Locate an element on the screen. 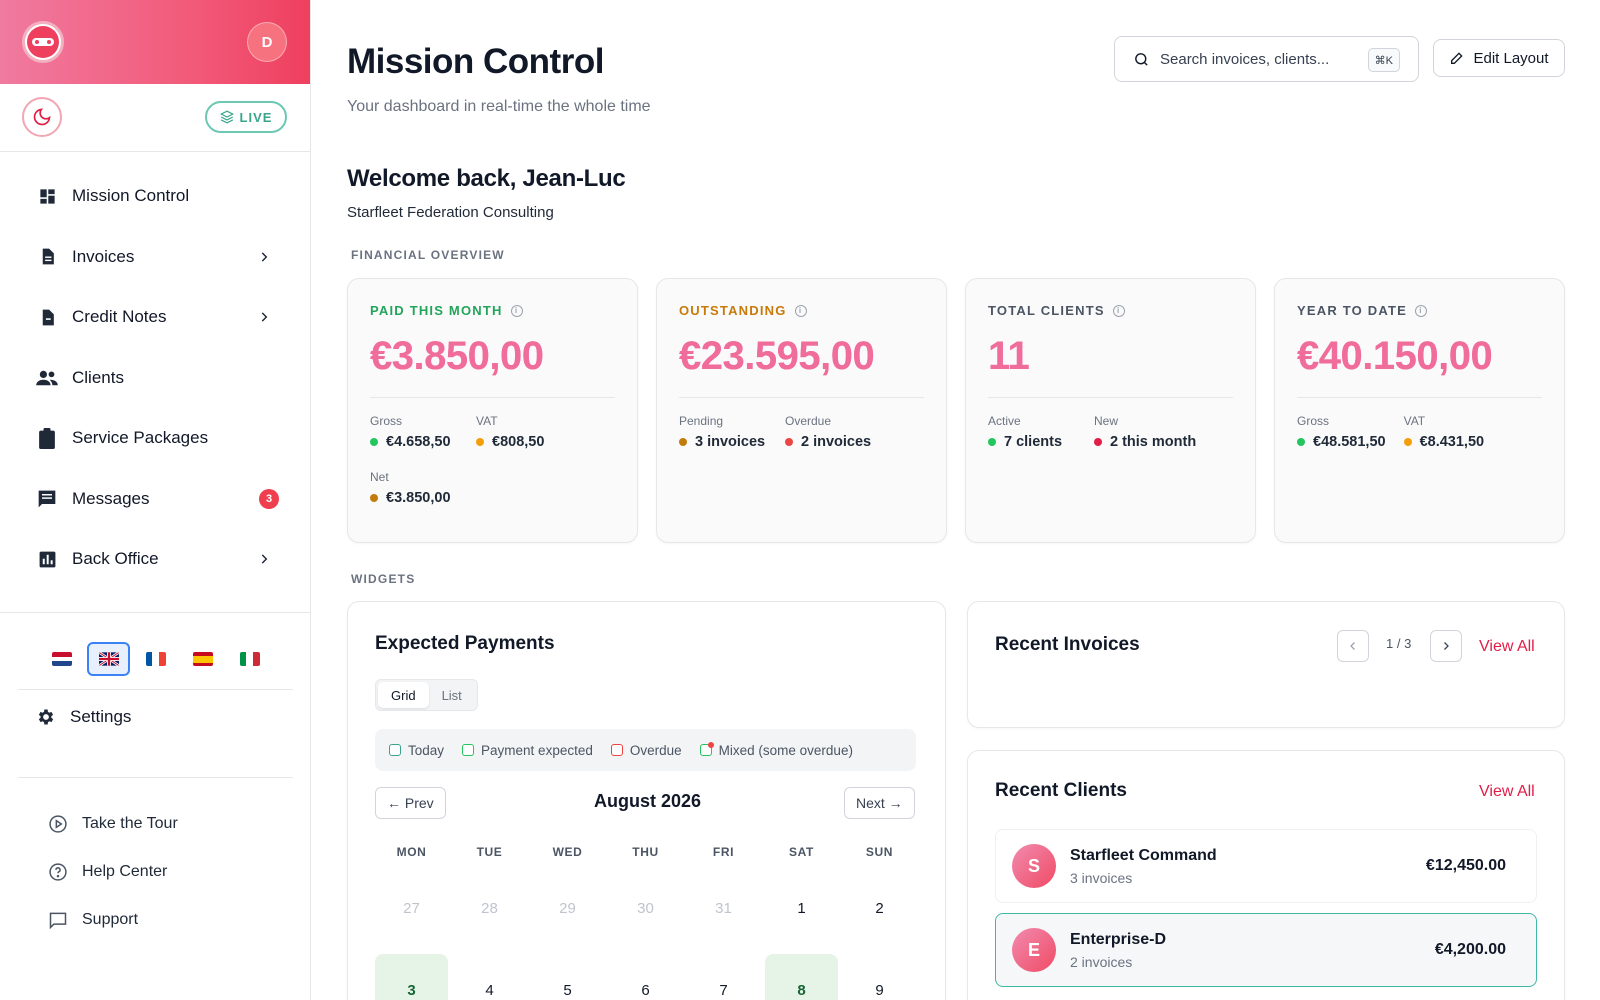  user-avatar: D is located at coordinates (267, 42).